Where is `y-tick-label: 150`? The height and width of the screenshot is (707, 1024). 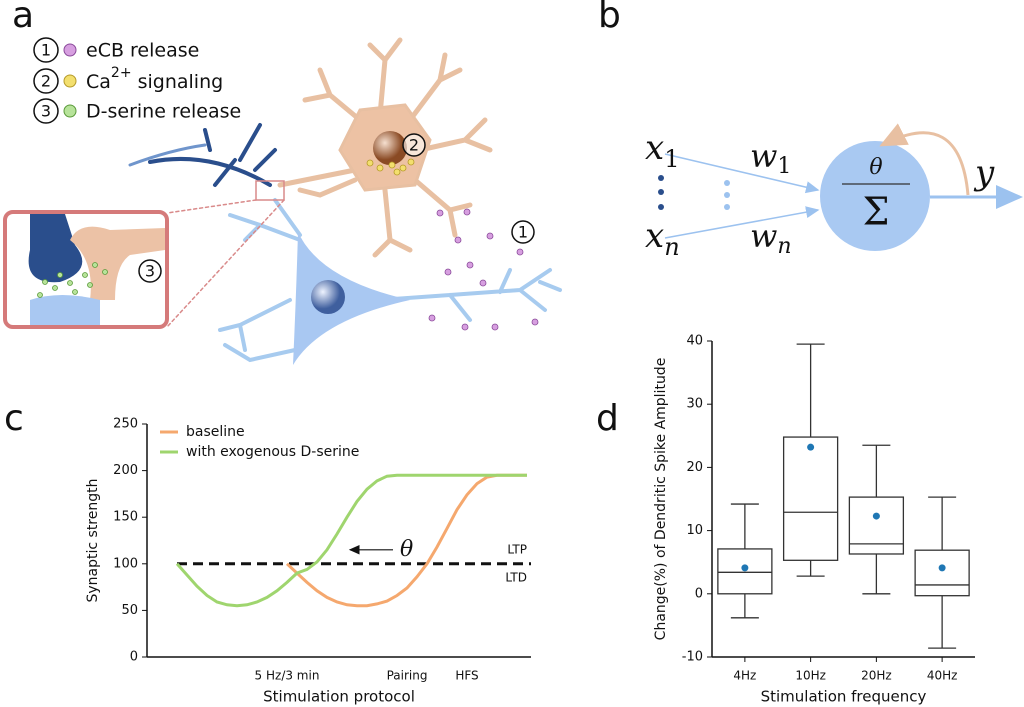
y-tick-label: 150 is located at coordinates (125, 517).